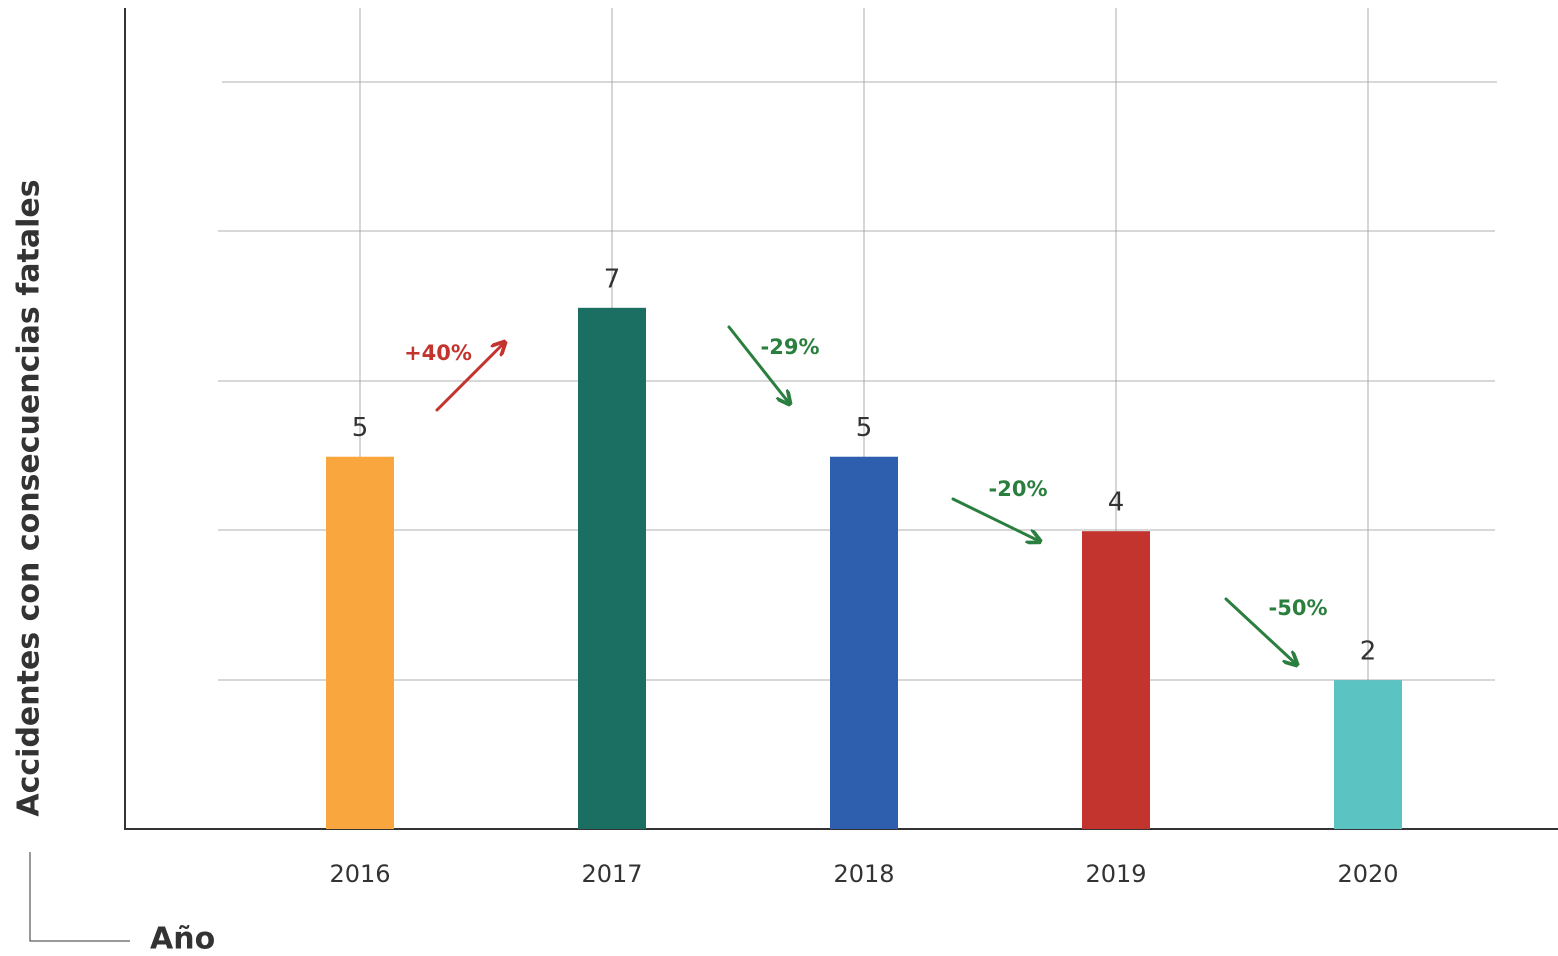  I want to click on x-tick-label: 2018, so click(863, 874).